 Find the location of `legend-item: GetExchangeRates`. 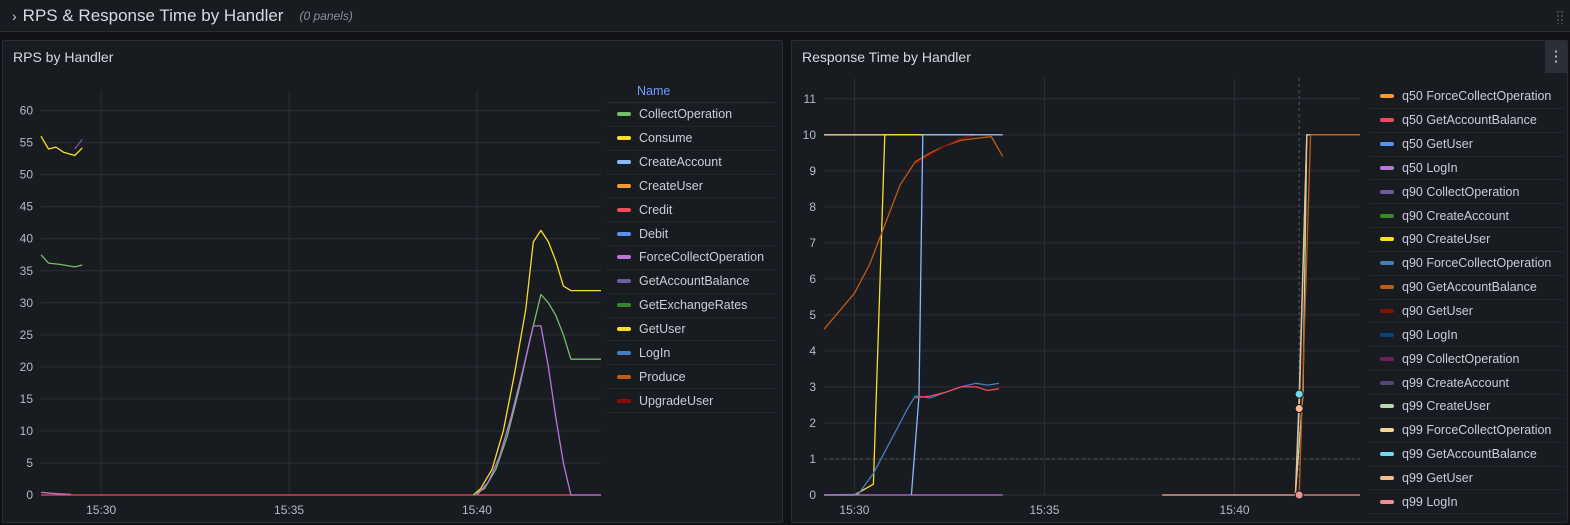

legend-item: GetExchangeRates is located at coordinates (691, 306).